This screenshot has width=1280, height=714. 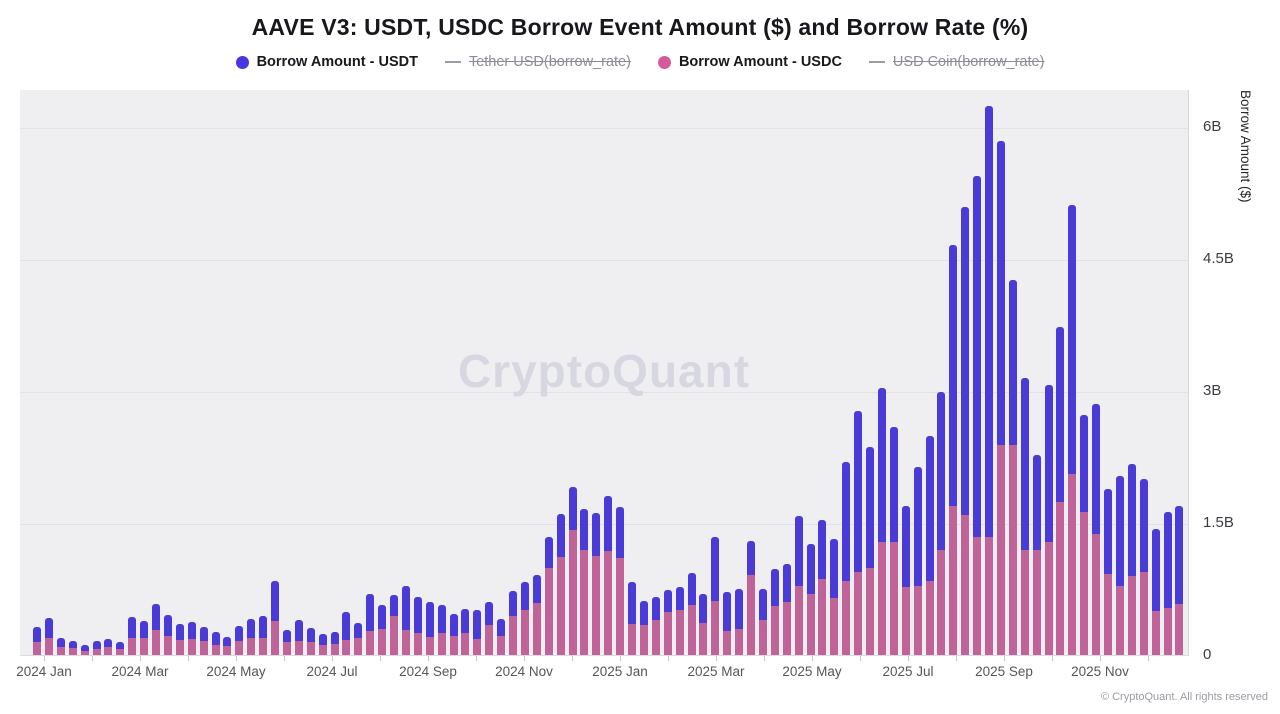 What do you see at coordinates (326, 62) in the screenshot?
I see `legend-item-usdt: Borrow Amount - USDT` at bounding box center [326, 62].